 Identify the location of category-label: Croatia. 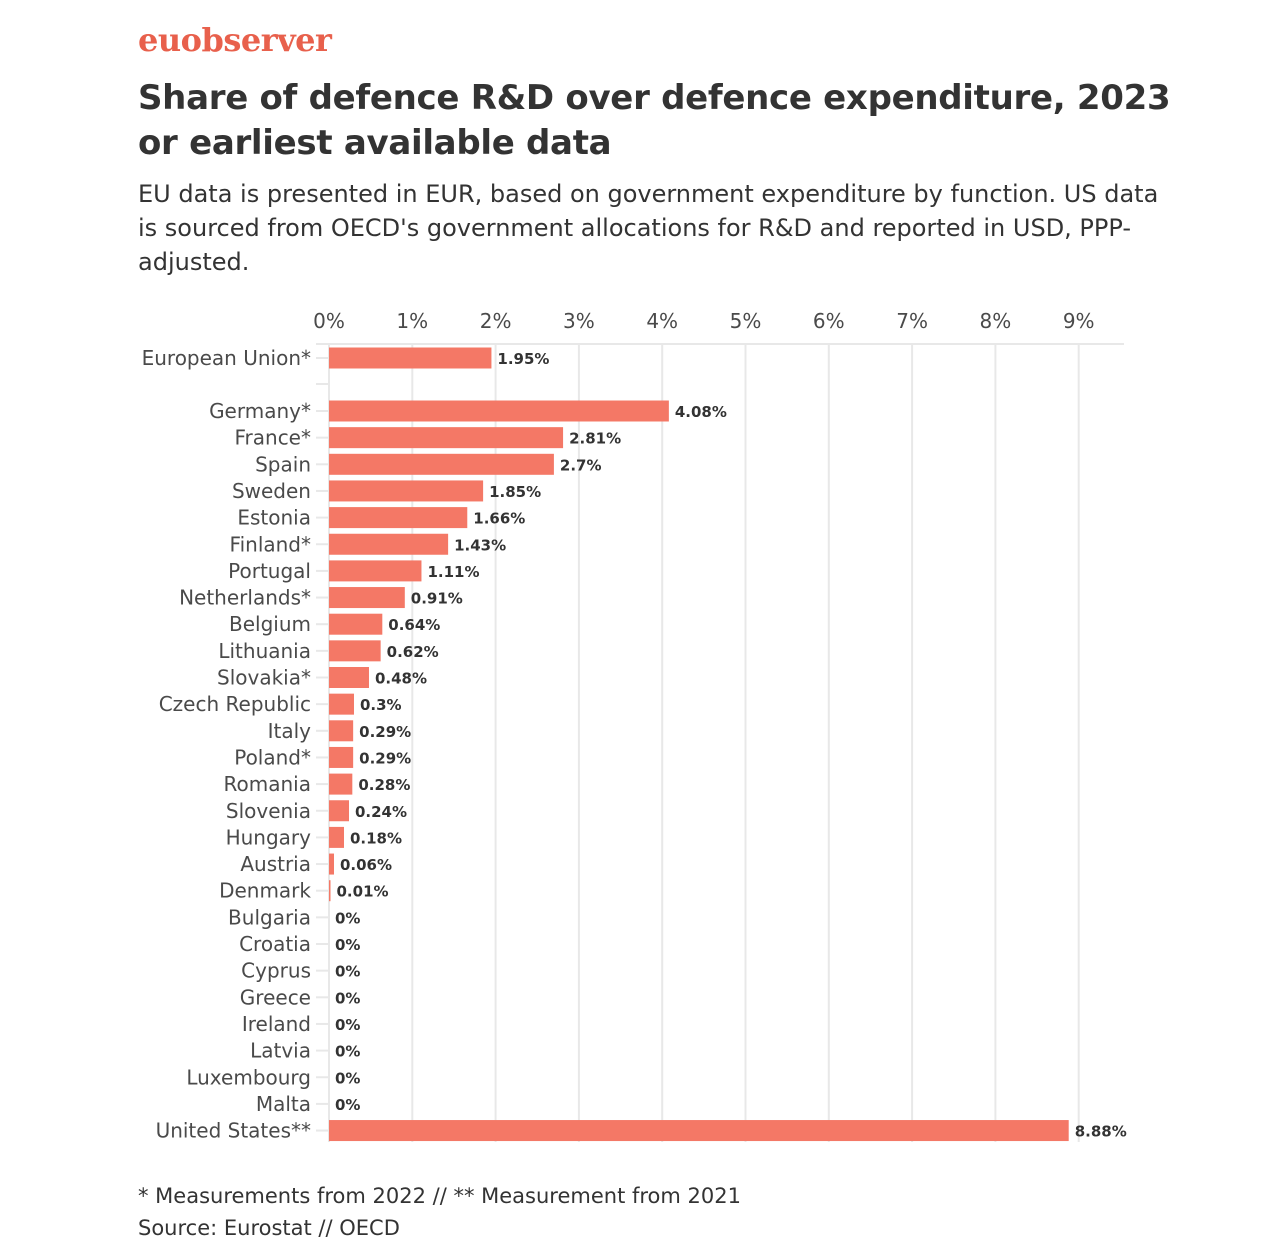
(275, 944).